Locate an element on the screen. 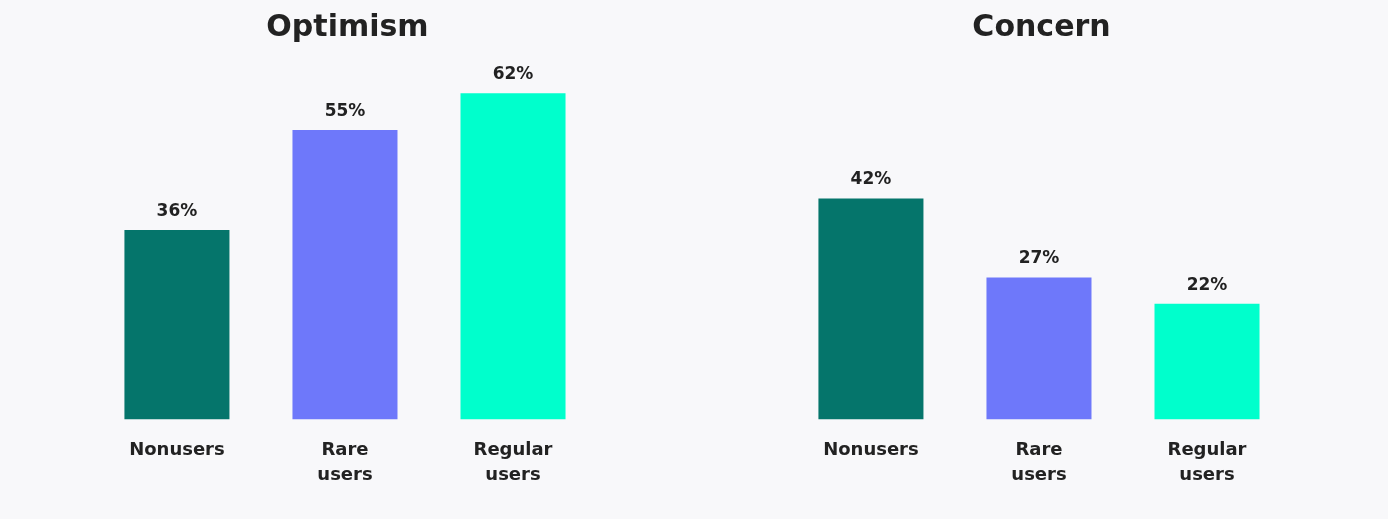 This screenshot has height=519, width=1389. data-label: 36% is located at coordinates (177, 210).